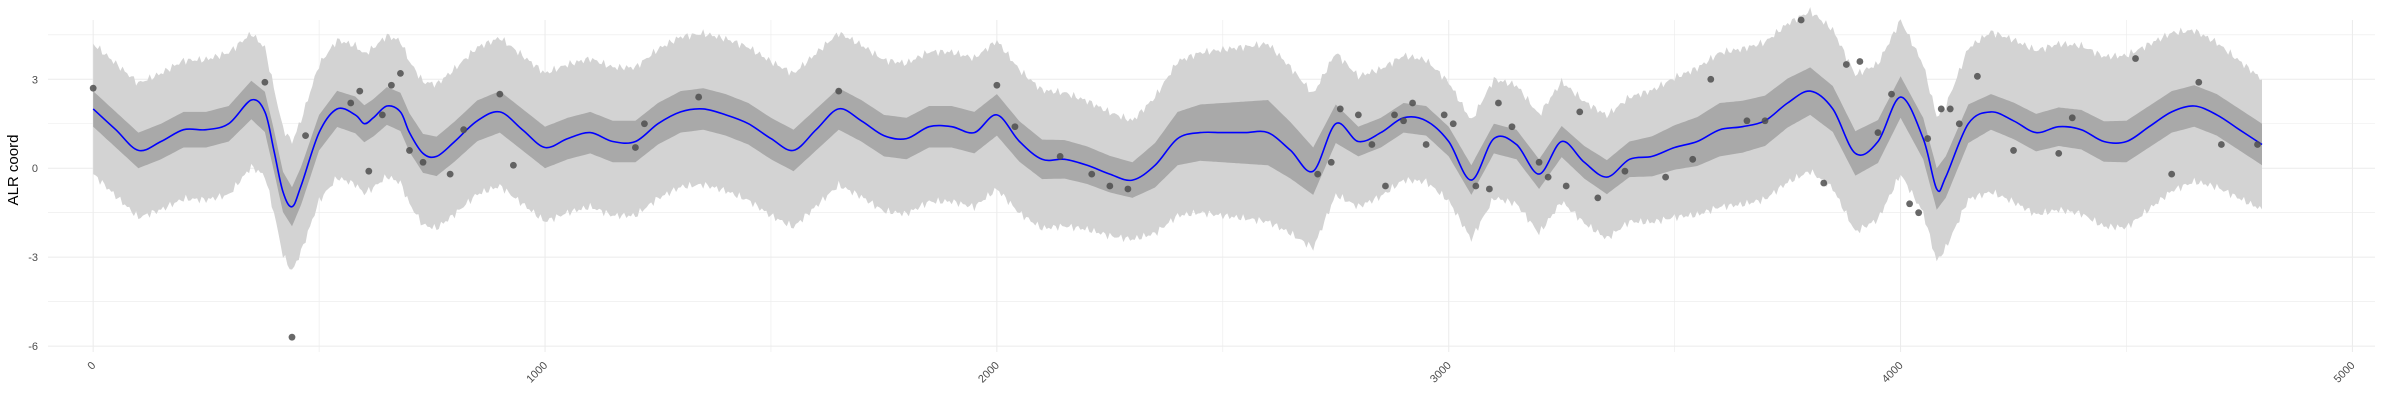 The height and width of the screenshot is (400, 2400). What do you see at coordinates (1221, 373) in the screenshot?
I see `x-axis-tick-labels: 0 1000 2000 3000 4000 5000` at bounding box center [1221, 373].